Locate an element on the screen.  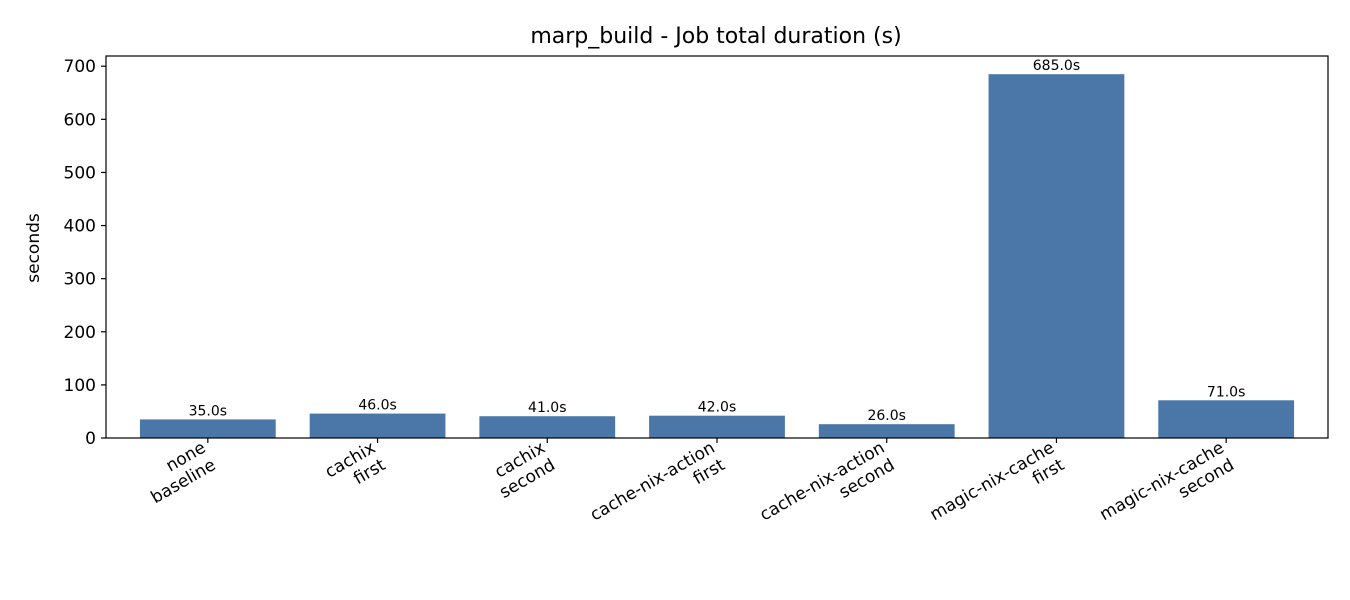
data-label: 46.0s is located at coordinates (377, 406).